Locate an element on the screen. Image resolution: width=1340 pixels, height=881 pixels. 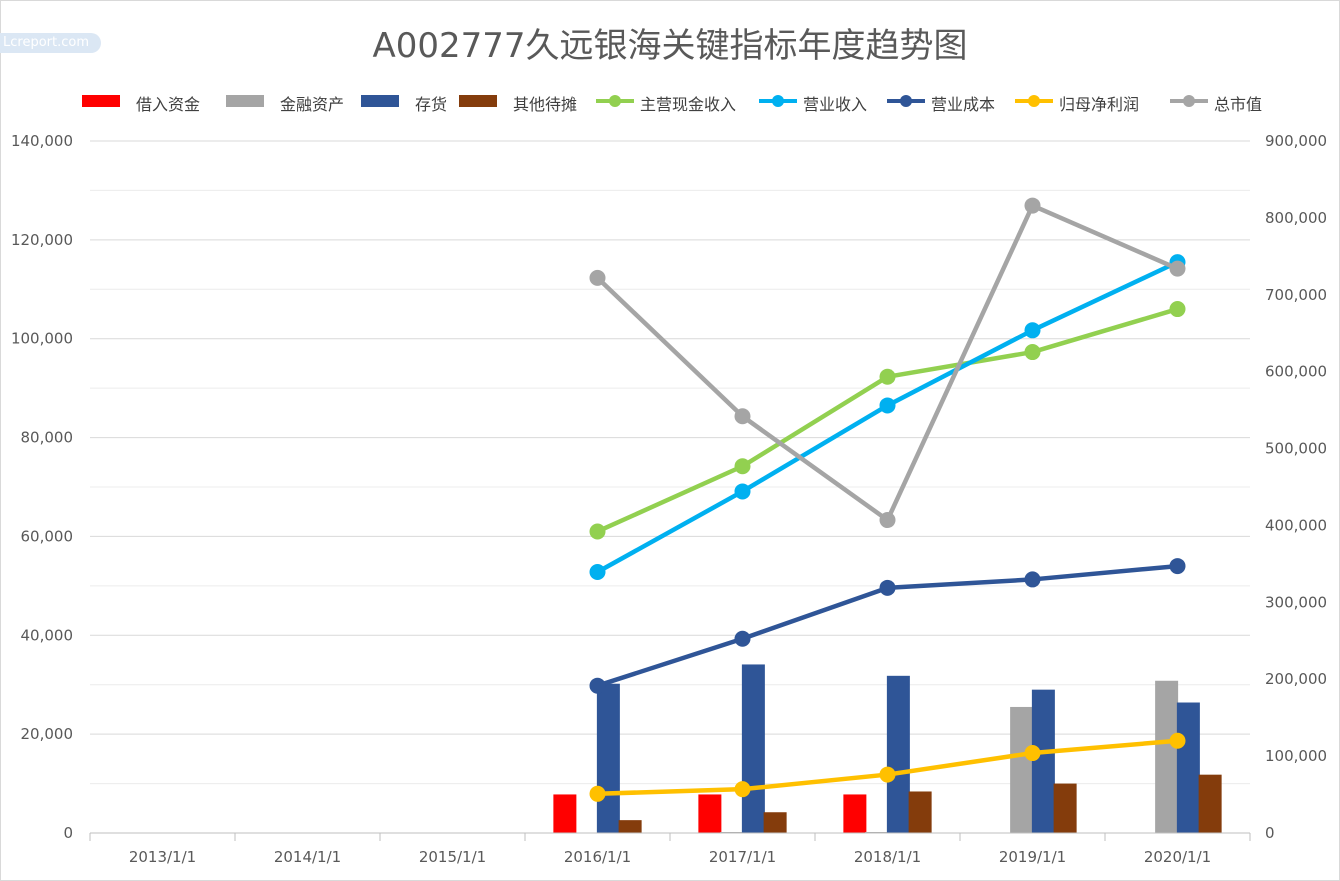
legend-label-market-cap: 总市值 is located at coordinates (1238, 104).